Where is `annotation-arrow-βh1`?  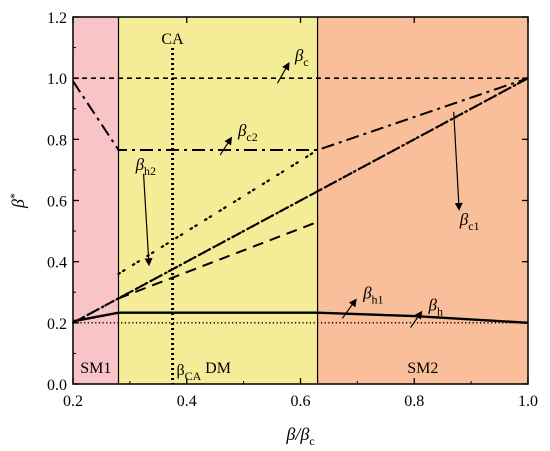 annotation-arrow-βh1 is located at coordinates (349, 308).